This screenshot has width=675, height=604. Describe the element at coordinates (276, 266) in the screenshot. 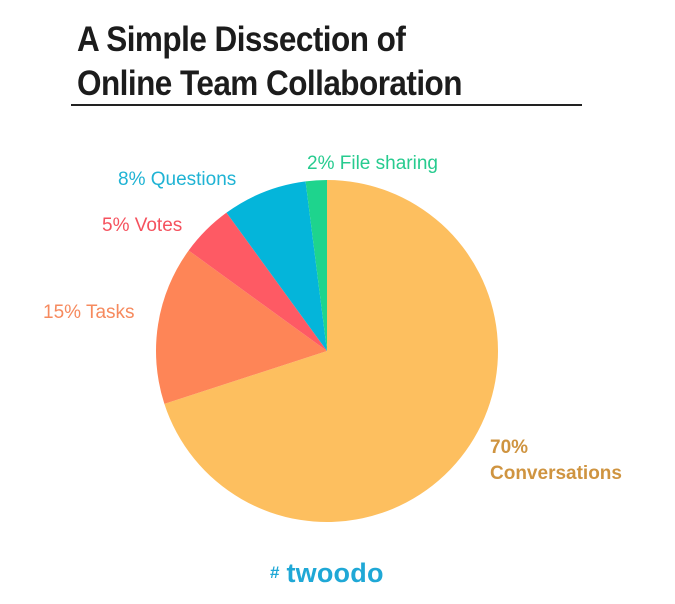

I see `pie-slice-questions` at that location.